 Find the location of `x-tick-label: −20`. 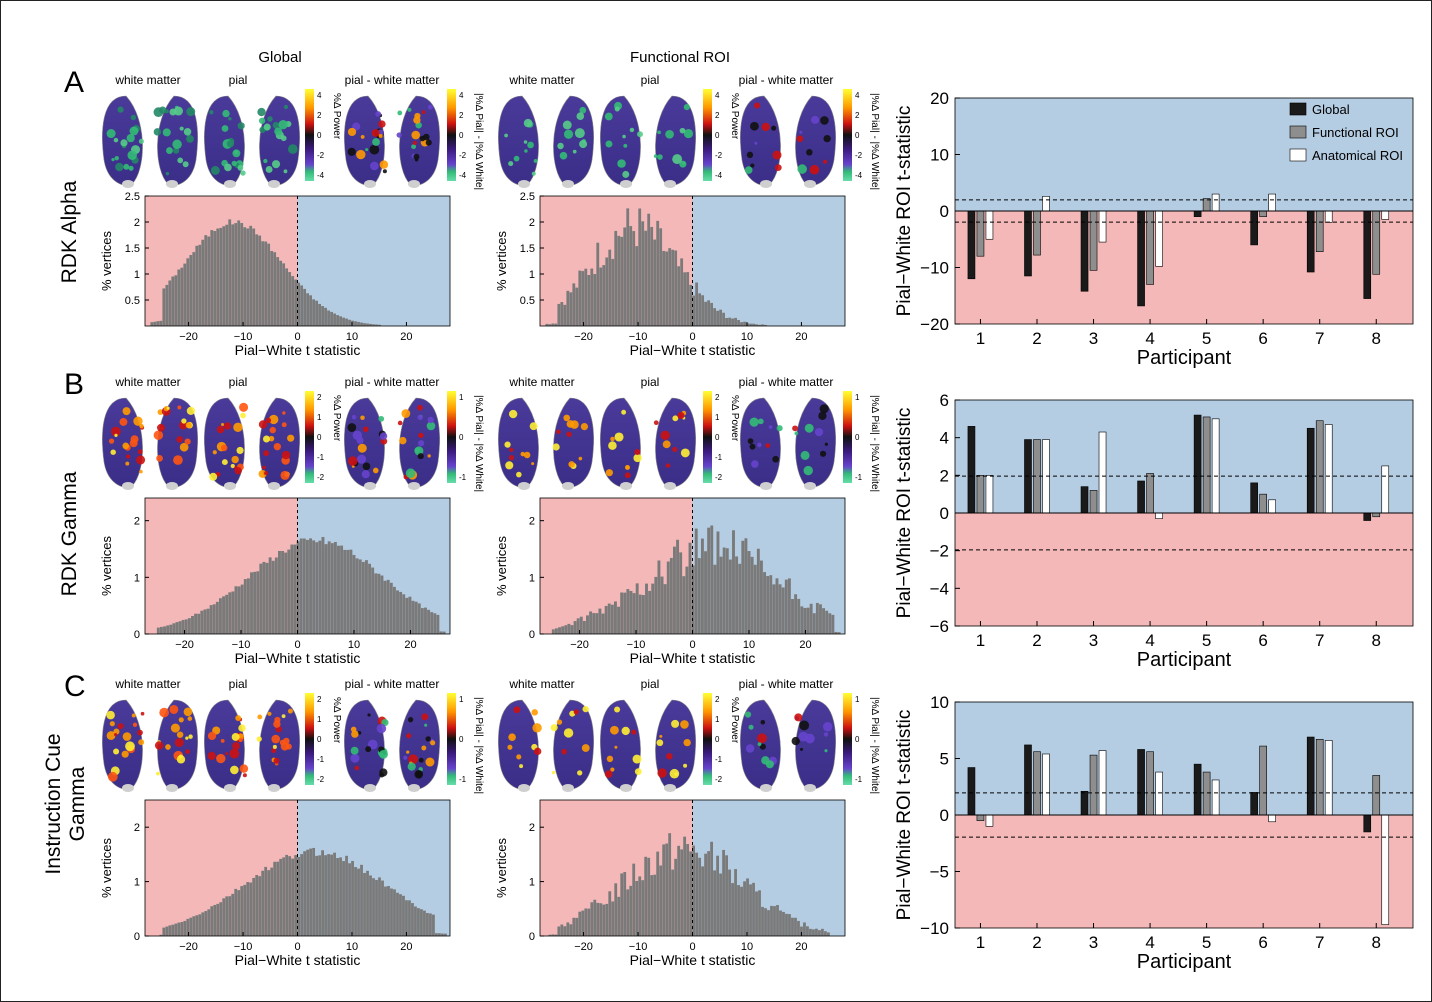

x-tick-label: −20 is located at coordinates (579, 645).